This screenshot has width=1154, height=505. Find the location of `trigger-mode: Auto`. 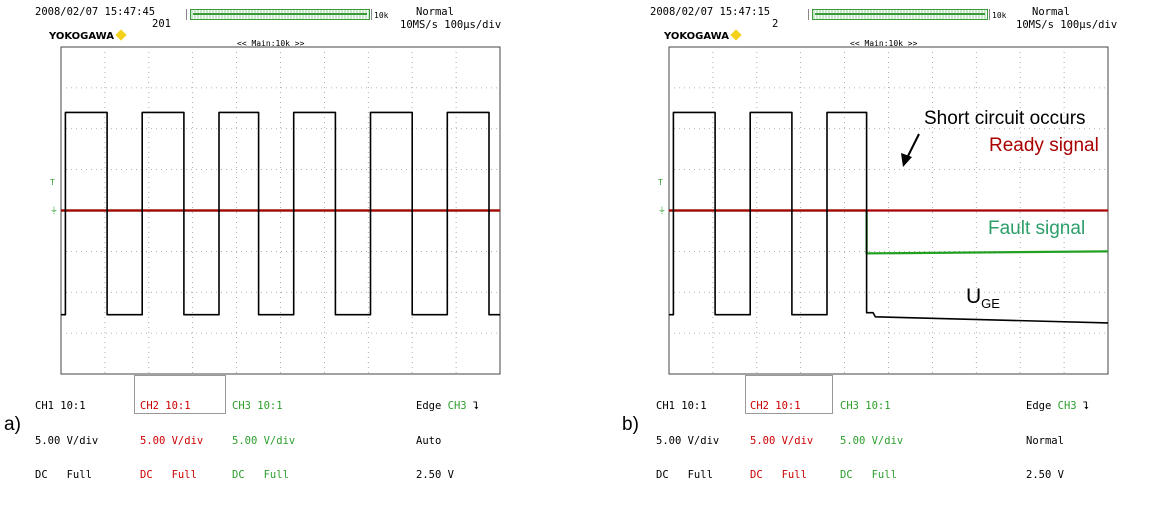

trigger-mode: Auto is located at coordinates (429, 440).